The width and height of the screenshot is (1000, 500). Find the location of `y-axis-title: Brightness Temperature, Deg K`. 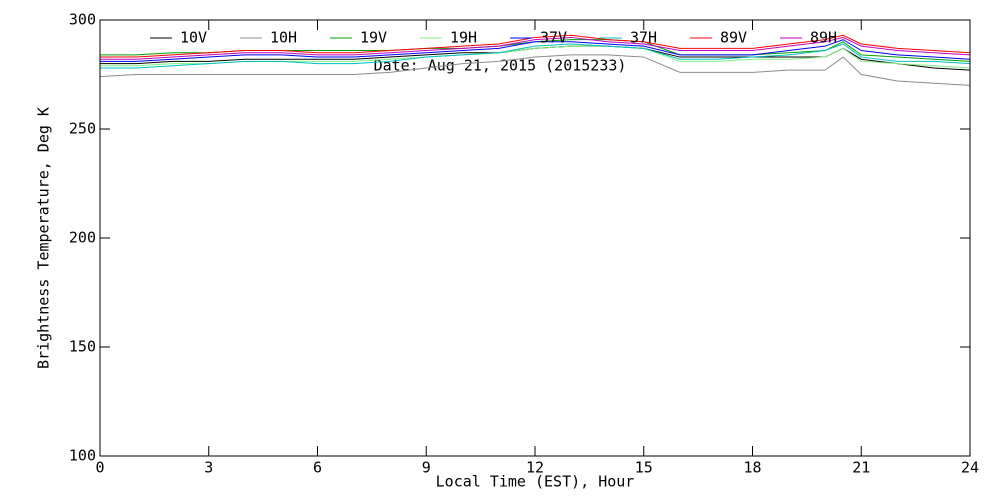

y-axis-title: Brightness Temperature, Deg K is located at coordinates (44, 238).